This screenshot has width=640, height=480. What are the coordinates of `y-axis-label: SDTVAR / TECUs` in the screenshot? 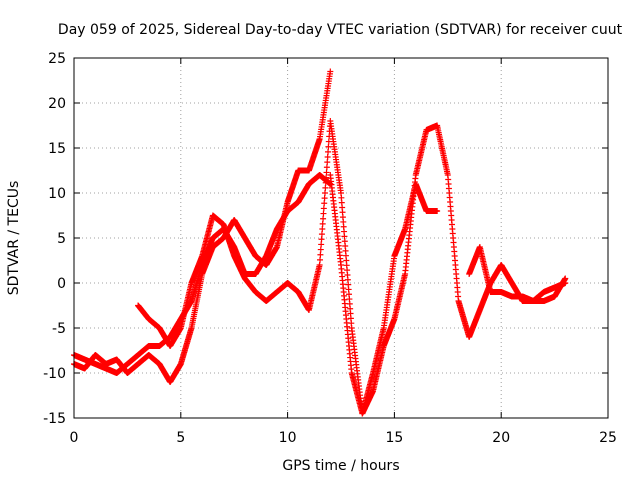 It's located at (14, 238).